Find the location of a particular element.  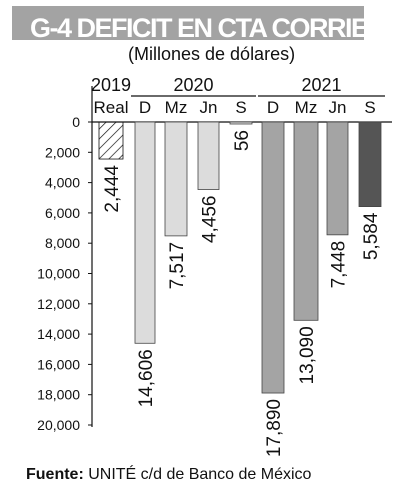

data-label-2021-jn: 7,448 is located at coordinates (339, 265).